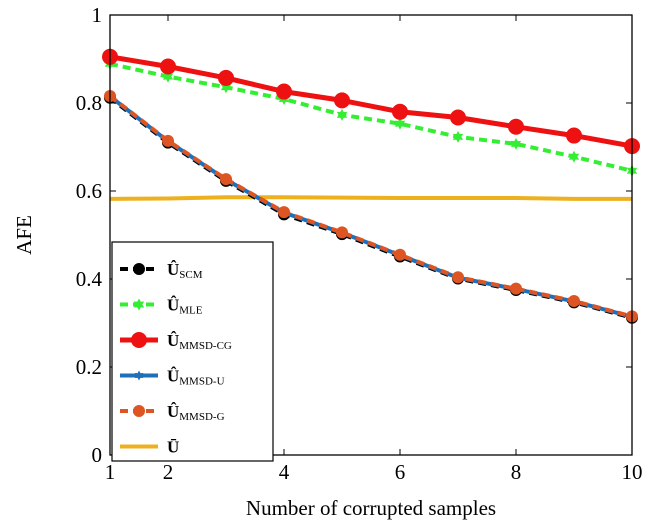 The image size is (645, 529). I want to click on x-tick-label: 6, so click(400, 472).